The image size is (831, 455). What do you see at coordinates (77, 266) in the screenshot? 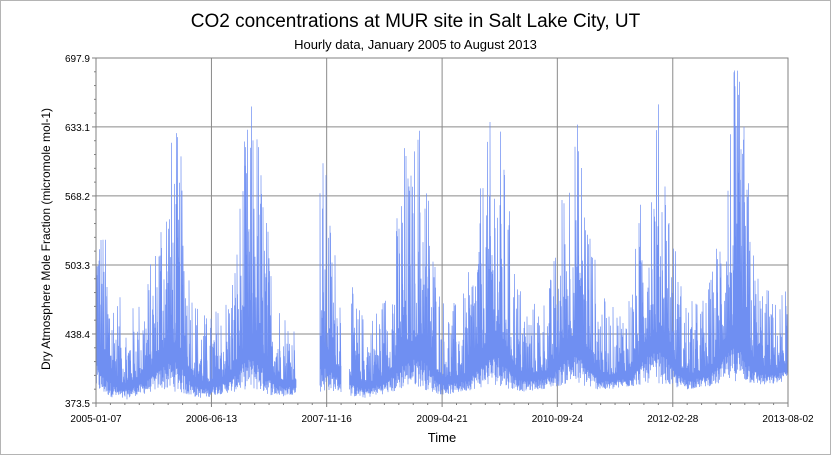
I see `y-tick-label: 503.3` at bounding box center [77, 266].